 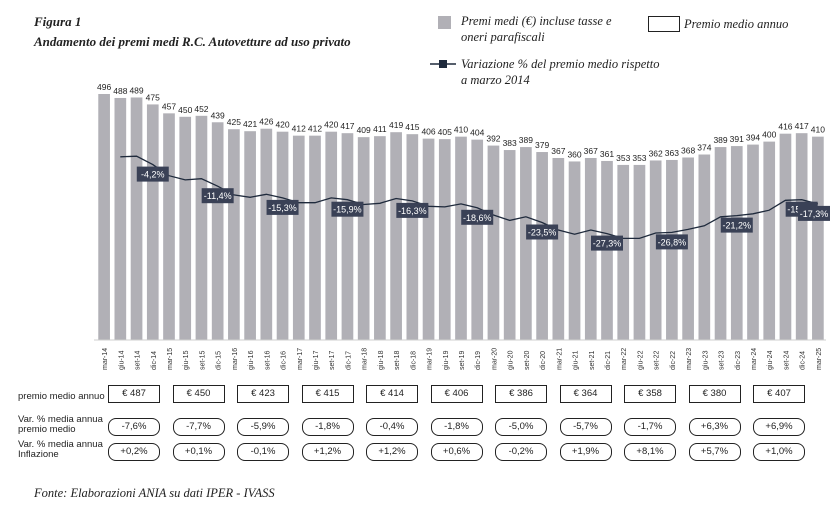 I want to click on var-inflazione-cell: +1,2%, so click(x=327, y=452).